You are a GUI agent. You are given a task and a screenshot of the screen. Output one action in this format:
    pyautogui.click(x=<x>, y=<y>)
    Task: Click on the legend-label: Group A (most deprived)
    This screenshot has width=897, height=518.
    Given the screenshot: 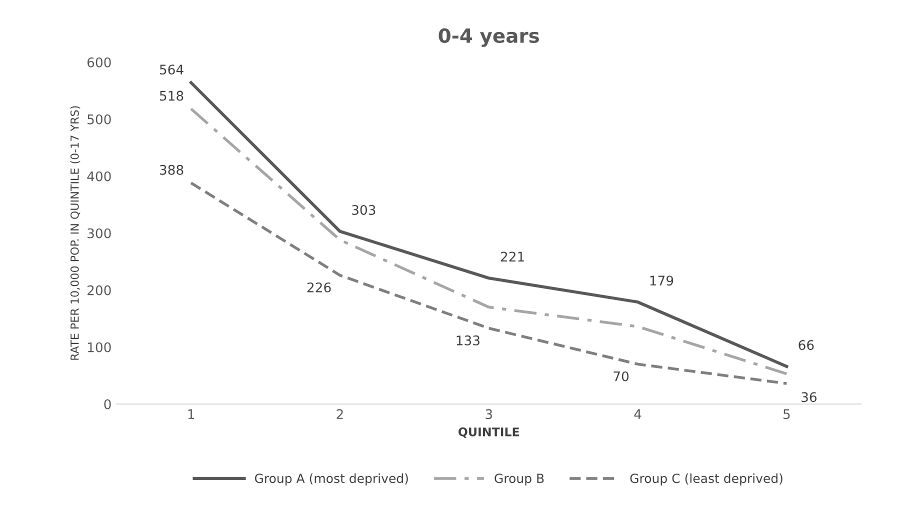 What is the action you would take?
    pyautogui.click(x=331, y=479)
    